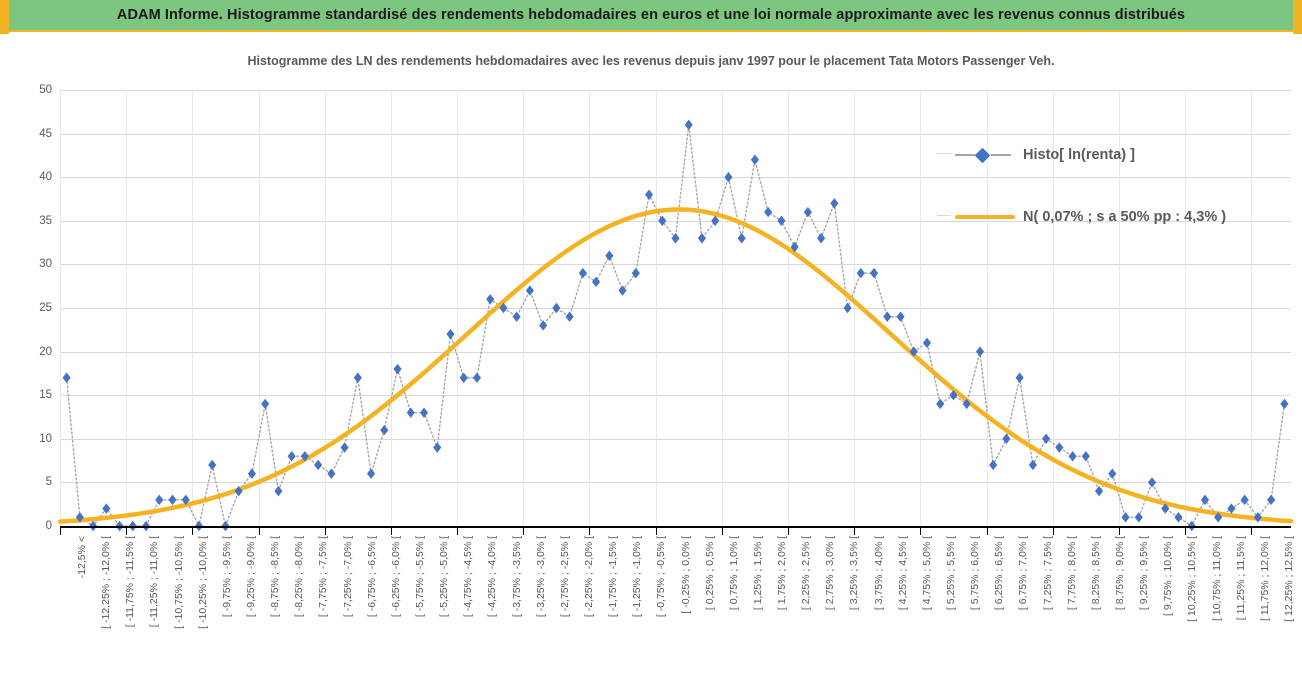 This screenshot has height=681, width=1302. Describe the element at coordinates (985, 217) in the screenshot. I see `legend-marker-normal-icon` at that location.